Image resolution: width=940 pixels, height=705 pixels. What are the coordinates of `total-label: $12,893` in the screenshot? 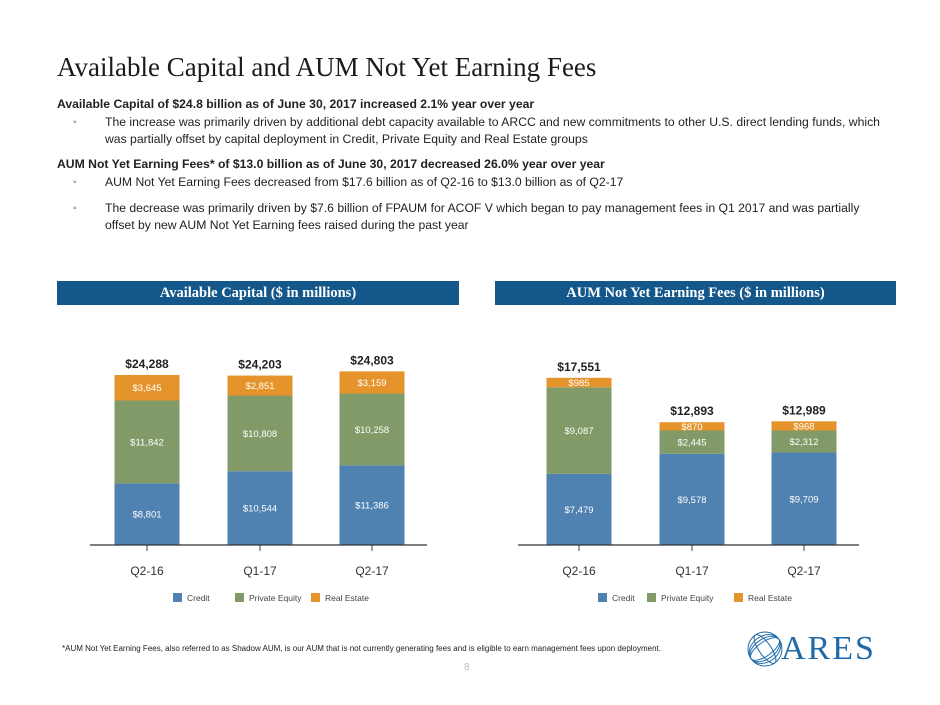 It's located at (692, 411).